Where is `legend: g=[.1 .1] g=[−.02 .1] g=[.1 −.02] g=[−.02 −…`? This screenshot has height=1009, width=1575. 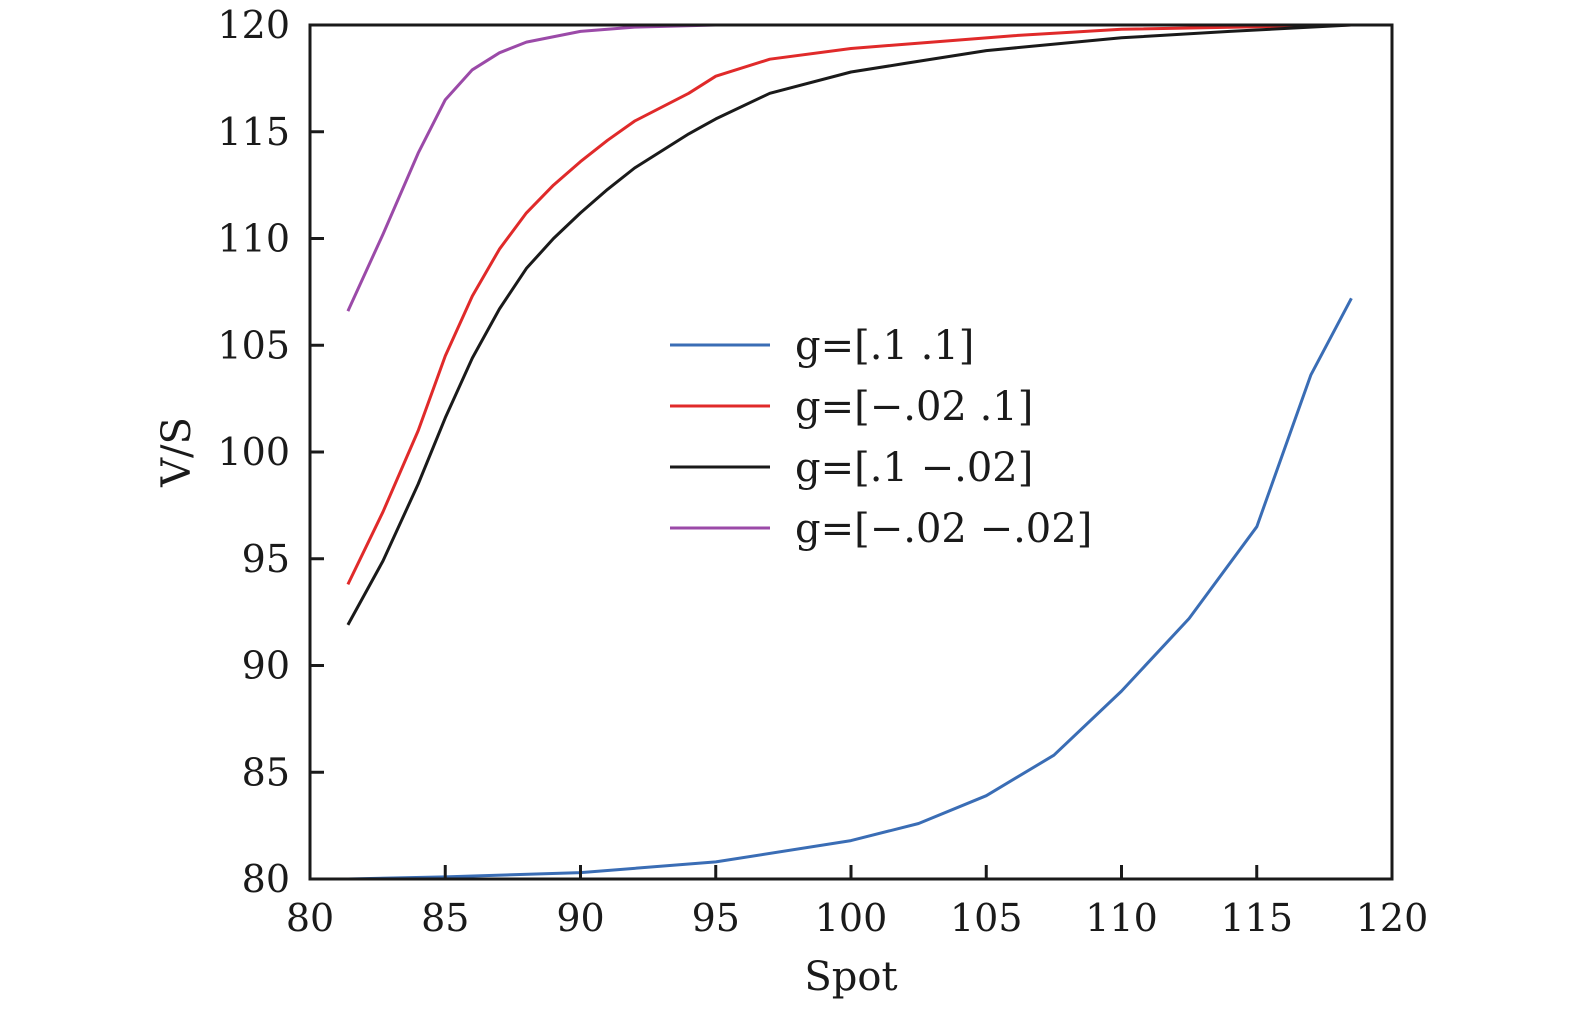
legend: g=[.1 .1] g=[−.02 .1] g=[.1 −.02] g=[−.02 −… is located at coordinates (881, 437).